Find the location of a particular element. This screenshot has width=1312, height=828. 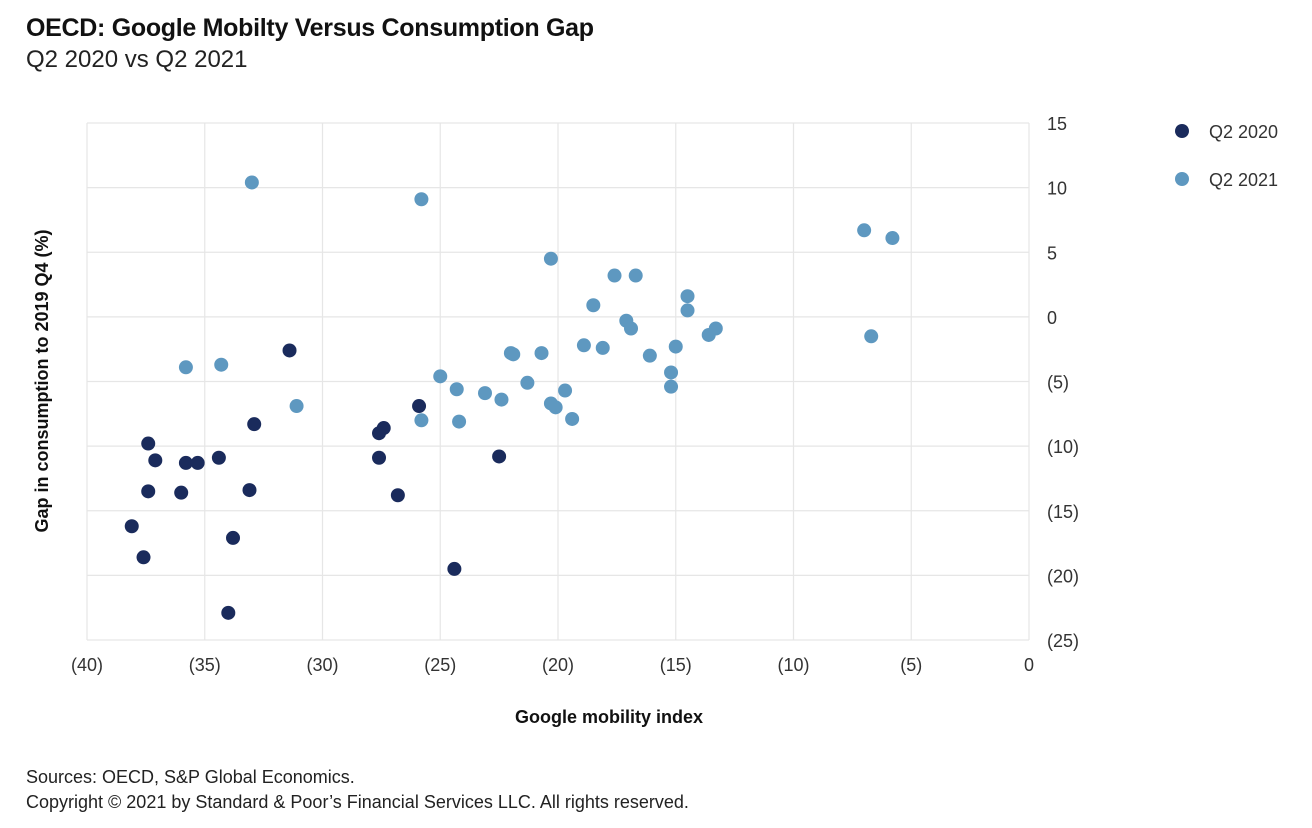

y-axis-title: Gap in consumption to 2019 Q4 (%) is located at coordinates (42, 380).